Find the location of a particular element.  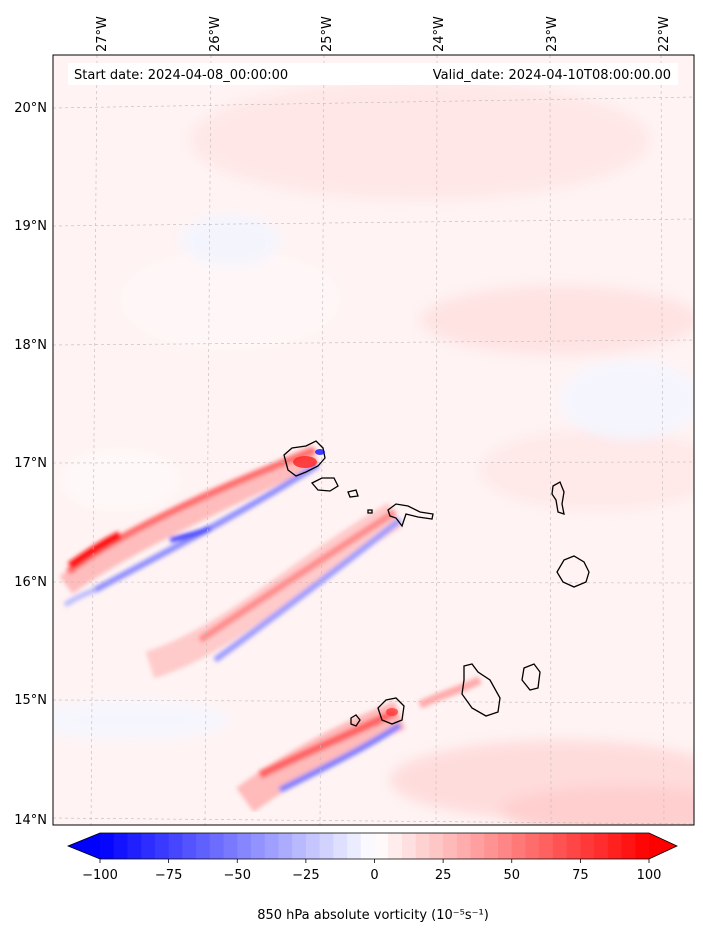

colorbar-tick-label: −50 is located at coordinates (237, 875).